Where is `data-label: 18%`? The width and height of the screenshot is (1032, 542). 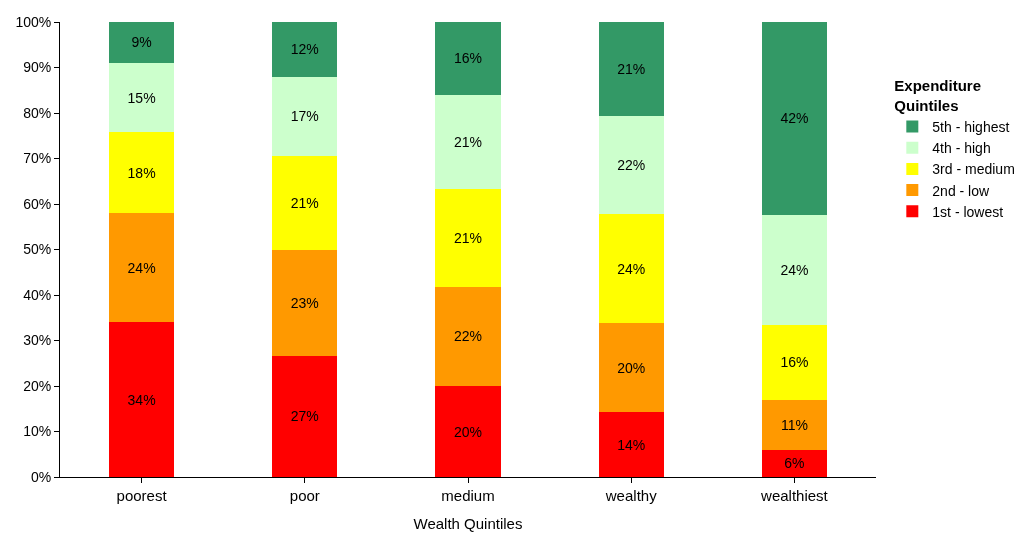 data-label: 18% is located at coordinates (141, 172).